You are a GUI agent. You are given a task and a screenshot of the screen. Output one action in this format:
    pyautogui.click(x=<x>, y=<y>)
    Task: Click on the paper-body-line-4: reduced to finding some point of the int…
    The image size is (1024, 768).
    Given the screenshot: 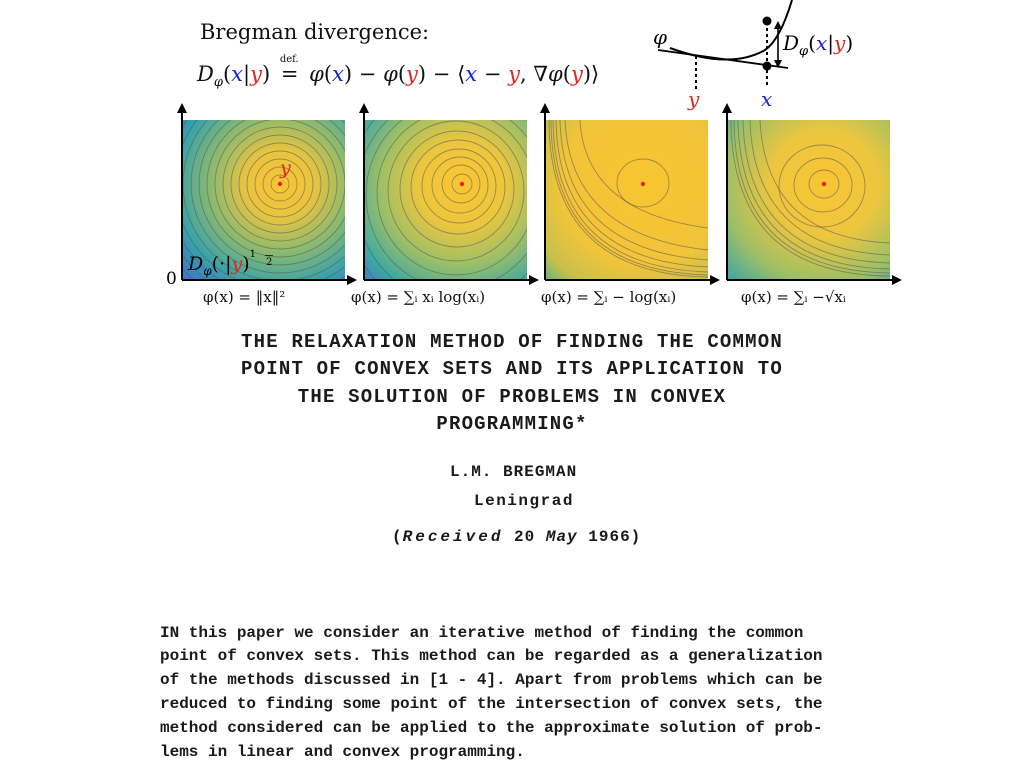 What is the action you would take?
    pyautogui.click(x=491, y=704)
    